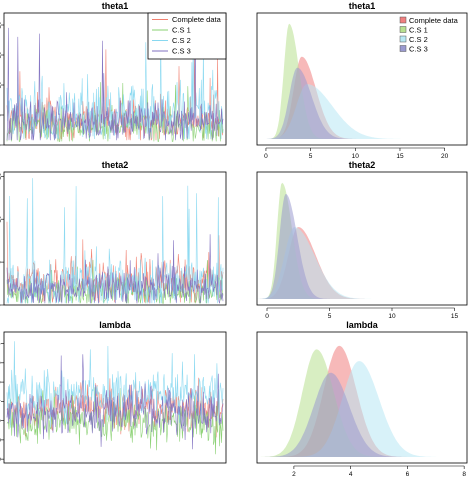 The image size is (474, 482). What do you see at coordinates (1, 459) in the screenshot?
I see `y-tick-label: 1` at bounding box center [1, 459].